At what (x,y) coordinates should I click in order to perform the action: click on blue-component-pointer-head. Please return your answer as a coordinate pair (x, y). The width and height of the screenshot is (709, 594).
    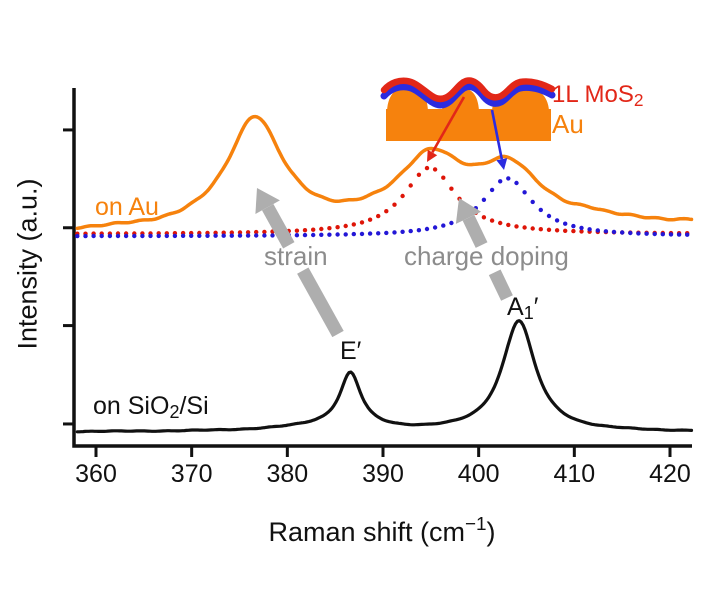
    Looking at the image, I should click on (502, 164).